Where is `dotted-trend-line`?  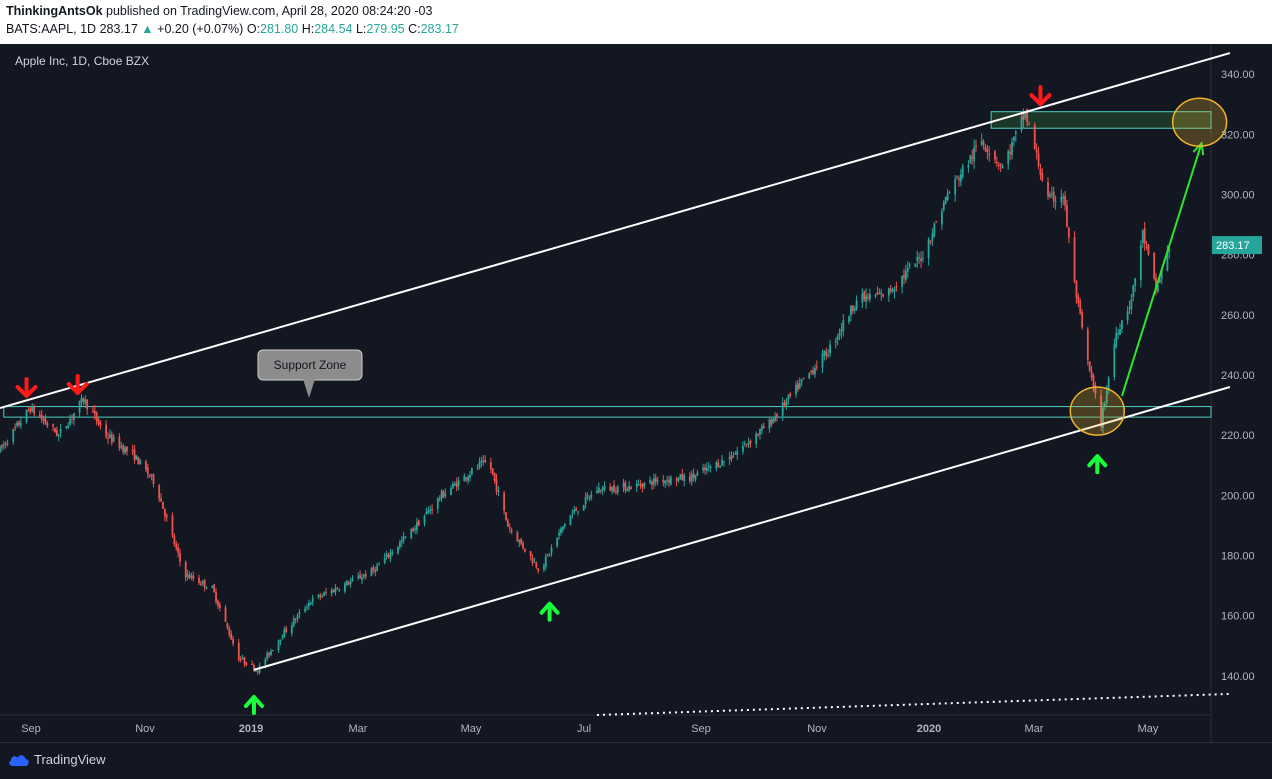
dotted-trend-line is located at coordinates (913, 704).